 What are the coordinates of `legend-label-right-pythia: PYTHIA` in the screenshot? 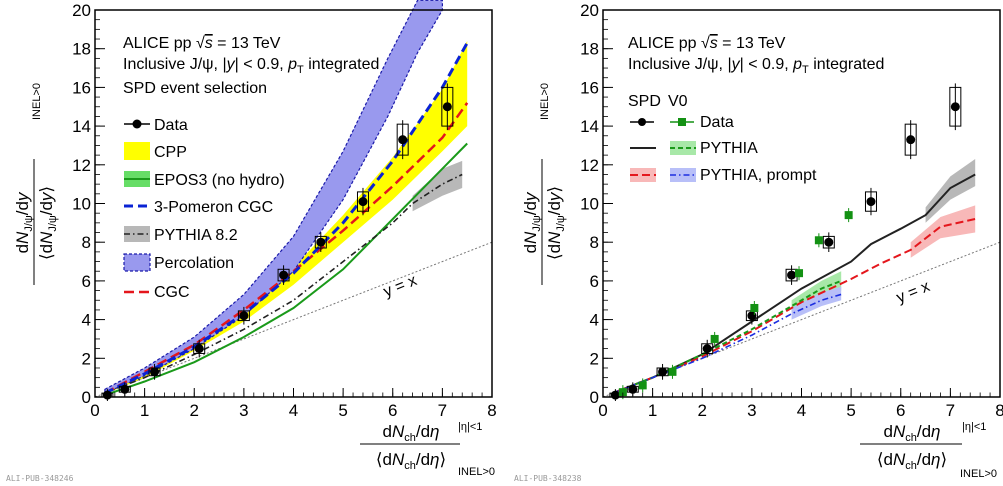 It's located at (729, 148).